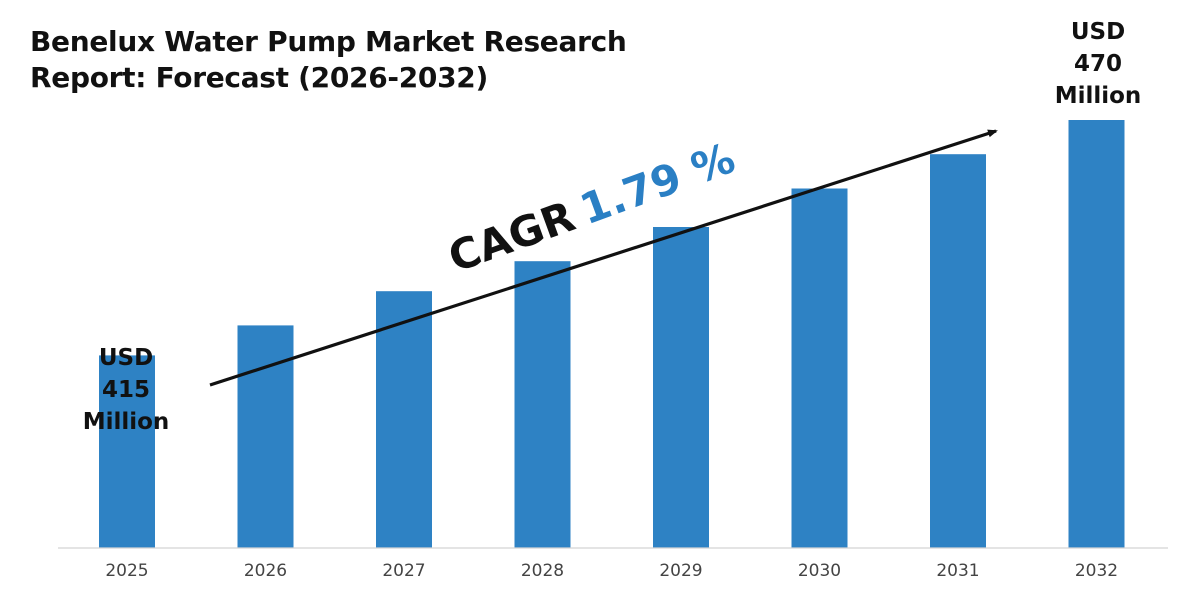 The image size is (1200, 600). I want to click on bar-2025, so click(127, 451).